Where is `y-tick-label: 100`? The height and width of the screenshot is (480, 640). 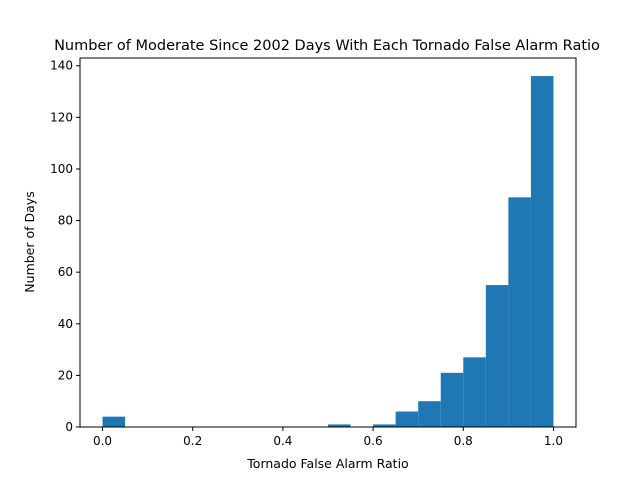 y-tick-label: 100 is located at coordinates (61, 169).